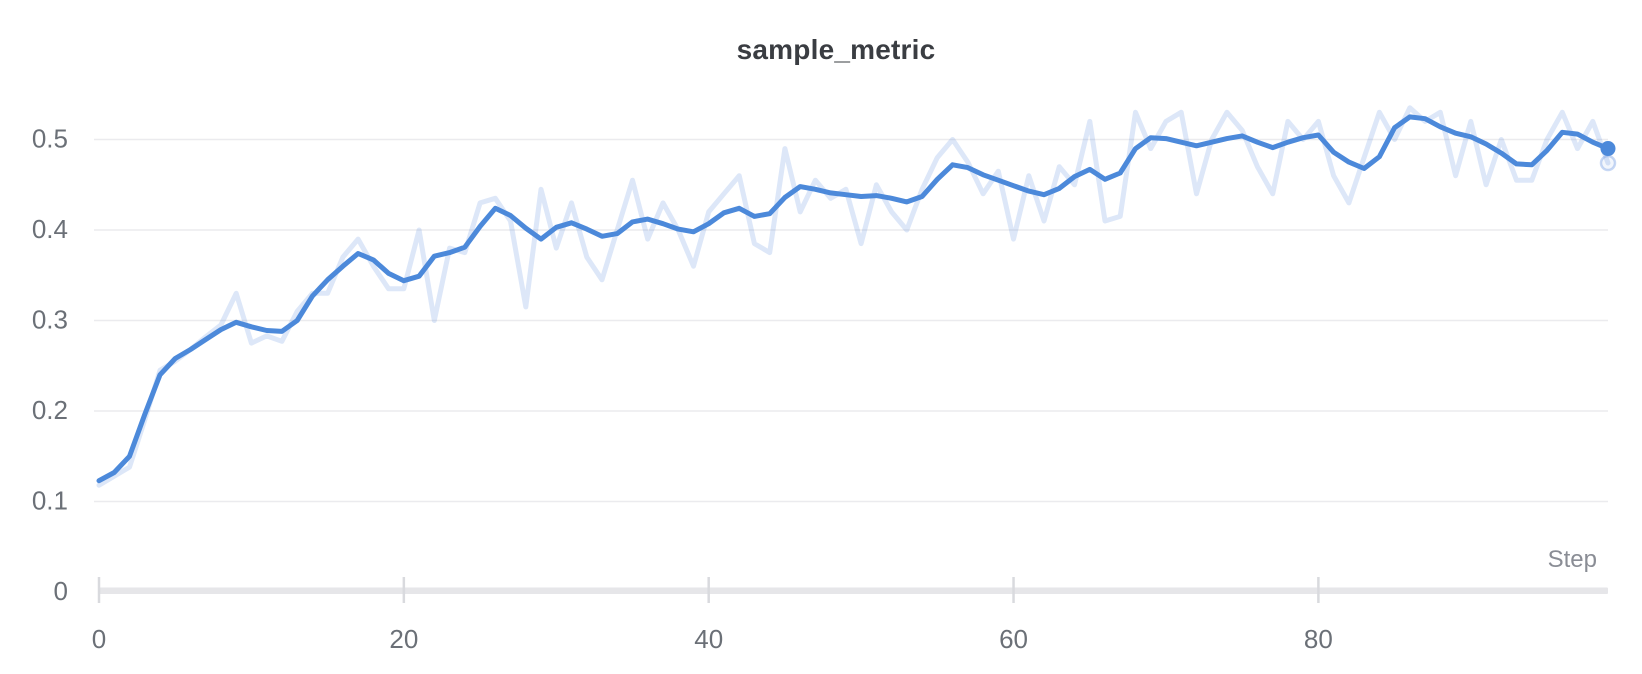  I want to click on x-axis-line, so click(853, 590).